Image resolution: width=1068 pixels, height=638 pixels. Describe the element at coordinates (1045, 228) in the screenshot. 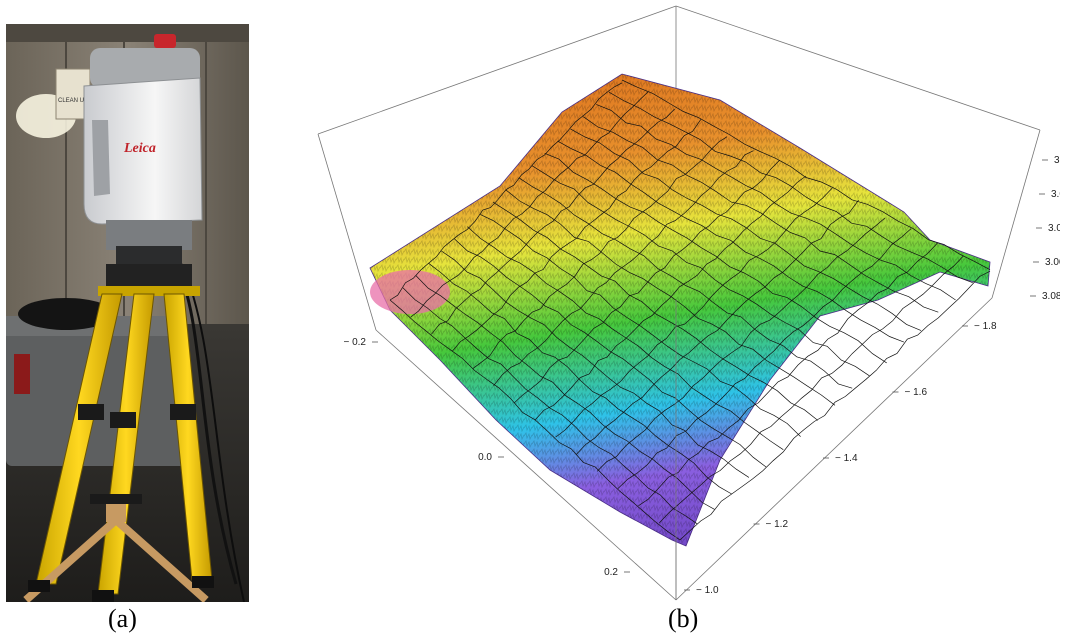

I see `z-axis-ticks: 3.00 3.02 3.04 3.06 3.08` at that location.